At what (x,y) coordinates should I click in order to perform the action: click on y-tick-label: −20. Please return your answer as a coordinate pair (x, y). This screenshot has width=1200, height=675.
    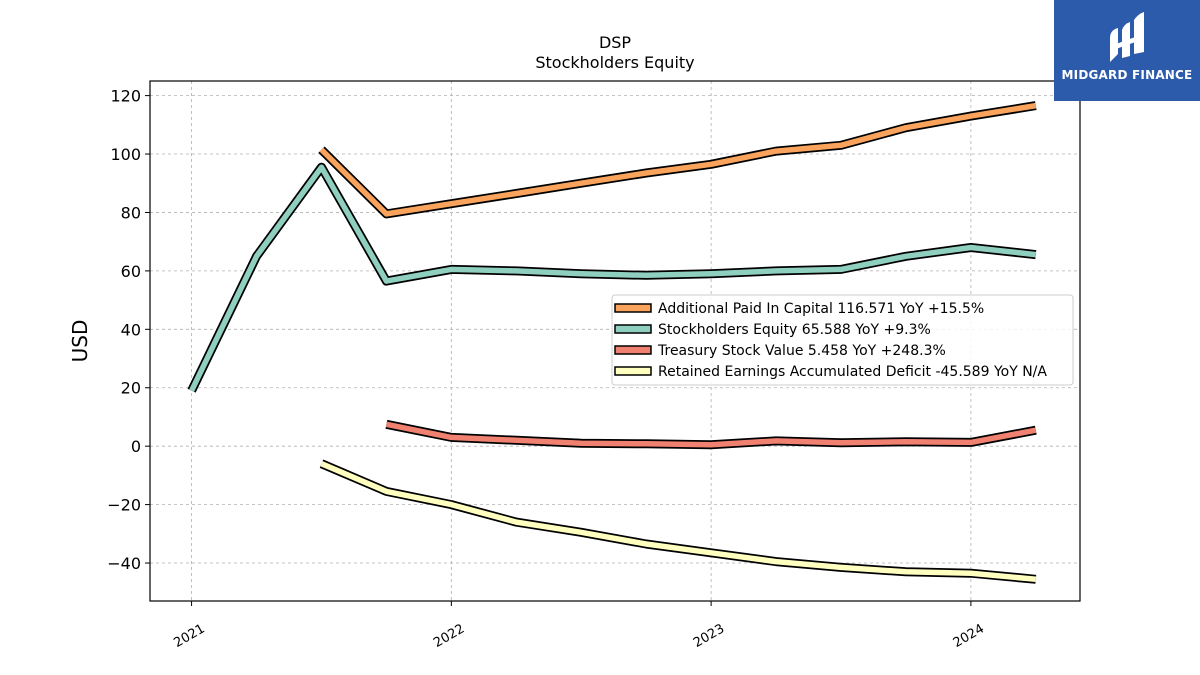
    Looking at the image, I should click on (124, 505).